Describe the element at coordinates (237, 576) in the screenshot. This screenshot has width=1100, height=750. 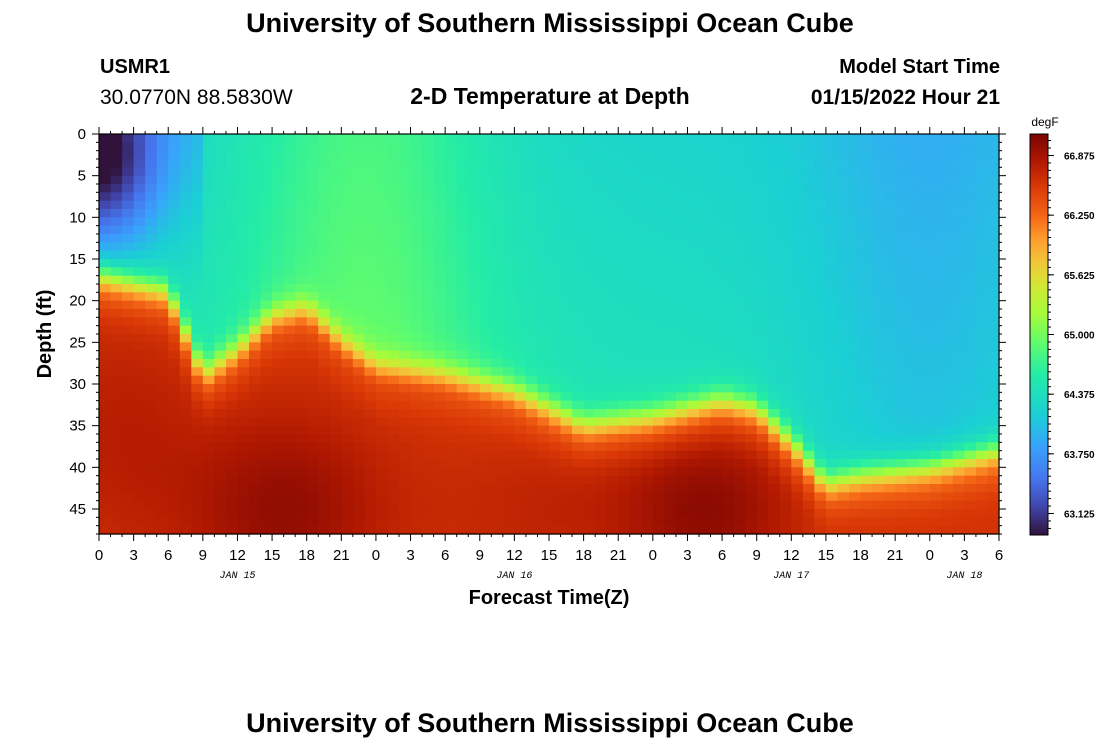
I see `date-label: JAN 15` at that location.